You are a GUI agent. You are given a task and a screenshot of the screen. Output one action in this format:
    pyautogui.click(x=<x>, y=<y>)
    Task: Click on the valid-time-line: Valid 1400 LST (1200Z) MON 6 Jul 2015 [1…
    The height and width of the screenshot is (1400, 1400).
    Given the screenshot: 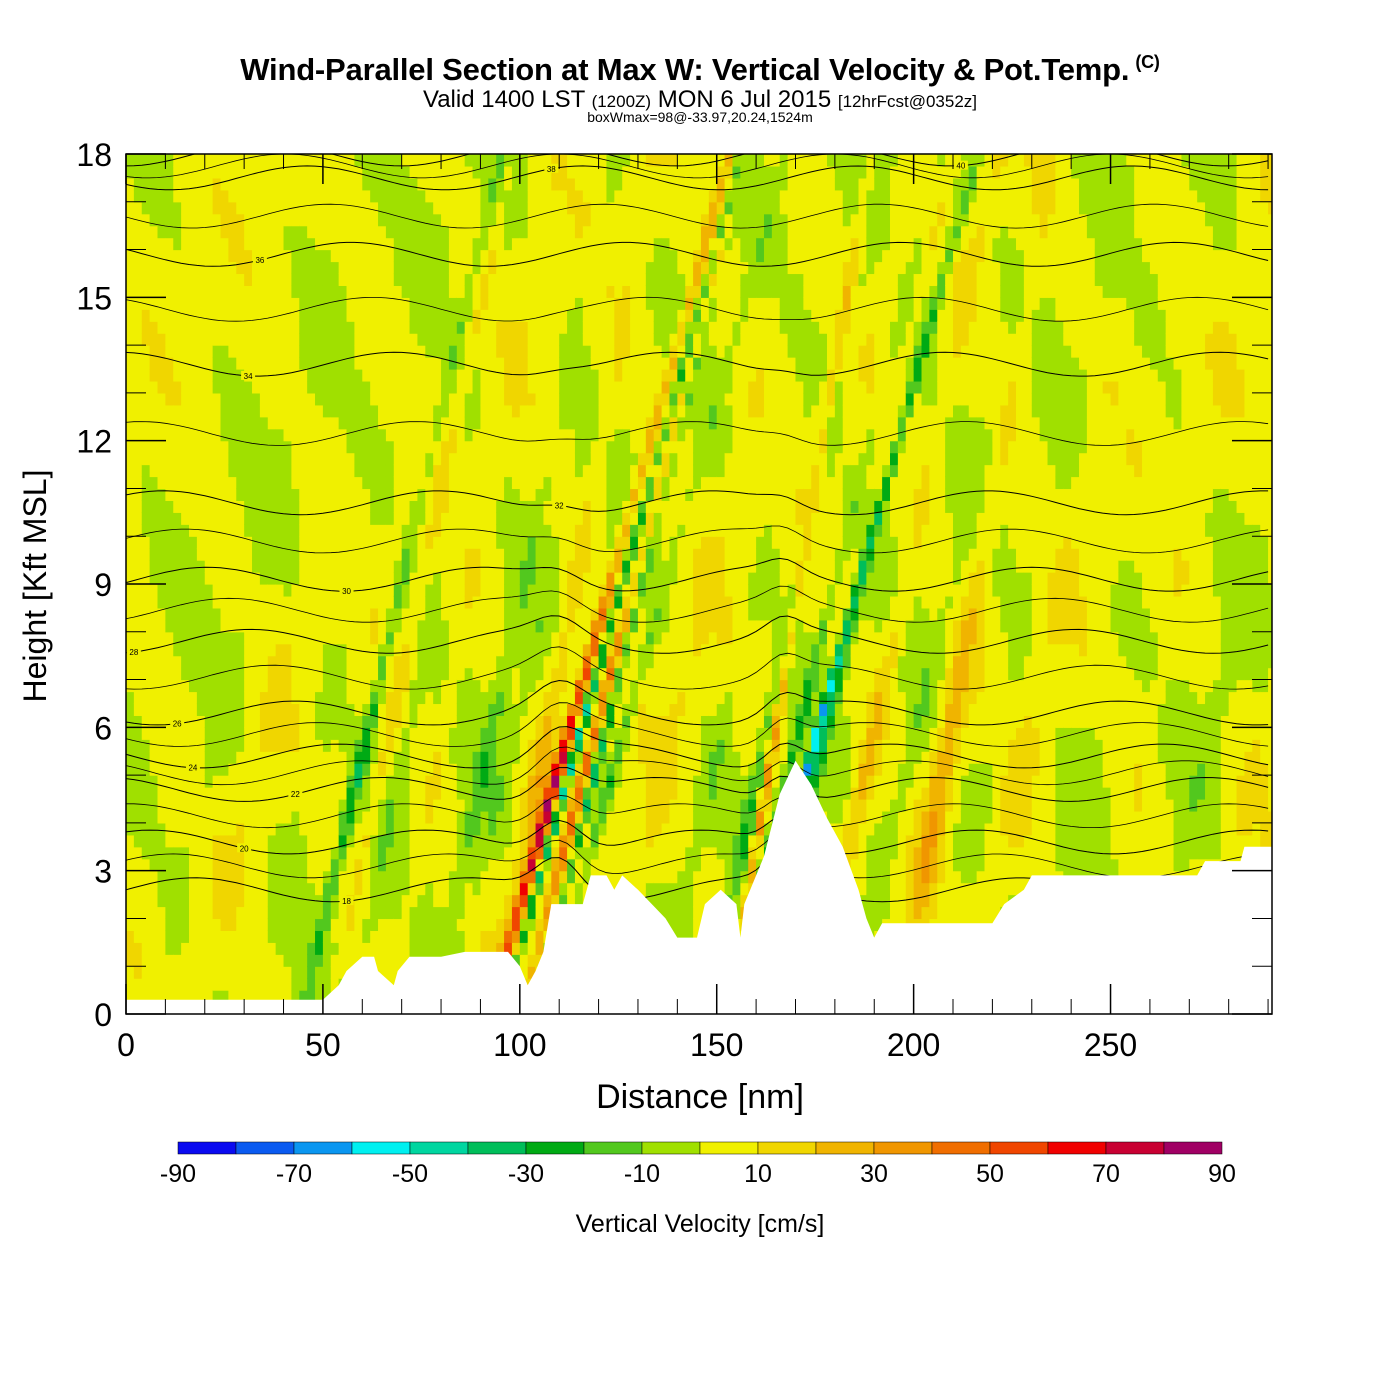 What is the action you would take?
    pyautogui.click(x=700, y=100)
    